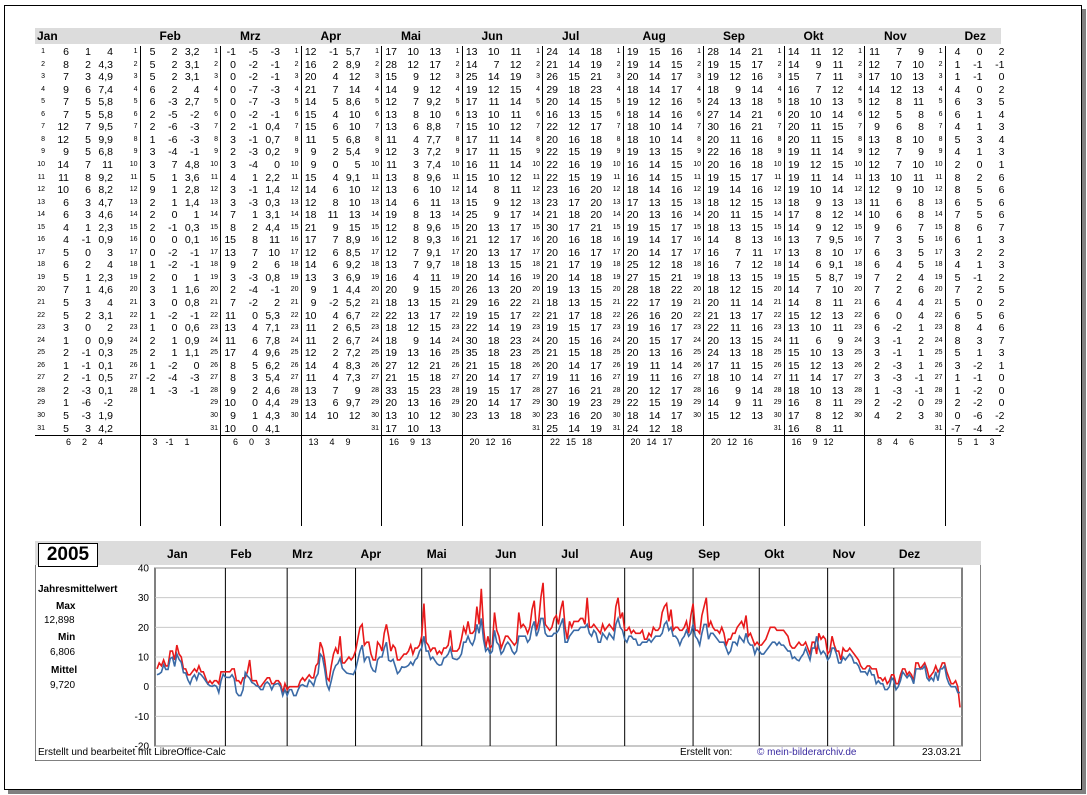 The height and width of the screenshot is (795, 1087). I want to click on max-cell: 13, so click(873, 178).